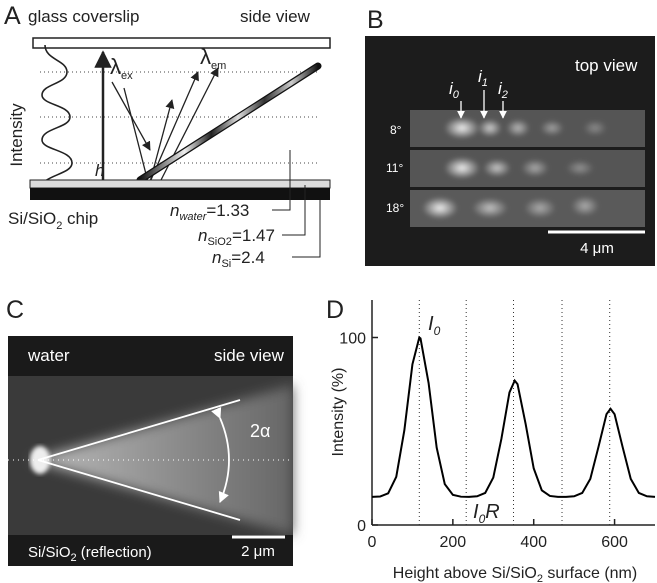 The height and width of the screenshot is (583, 657). I want to click on spot-label: i1, so click(483, 78).